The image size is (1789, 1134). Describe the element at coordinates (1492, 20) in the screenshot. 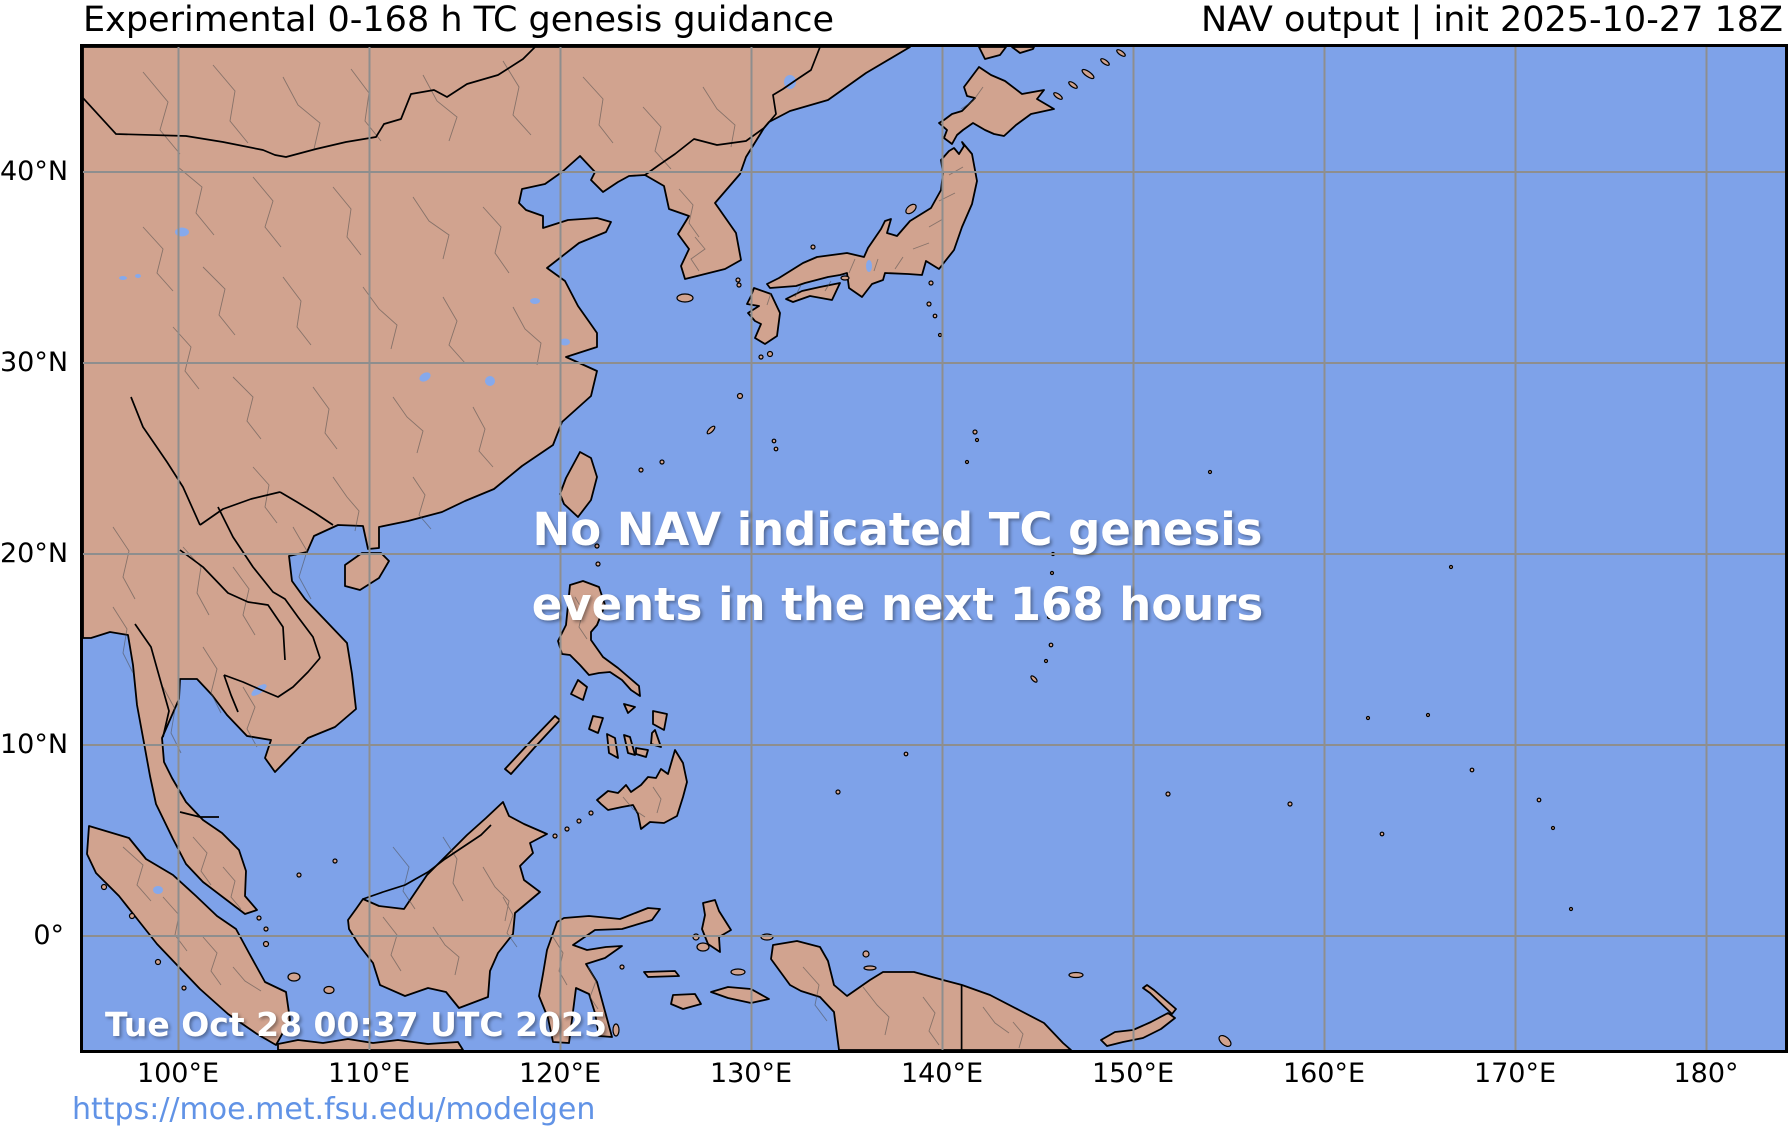

I see `model-init-label: NAV output | init 2025-10-27 18Z` at that location.